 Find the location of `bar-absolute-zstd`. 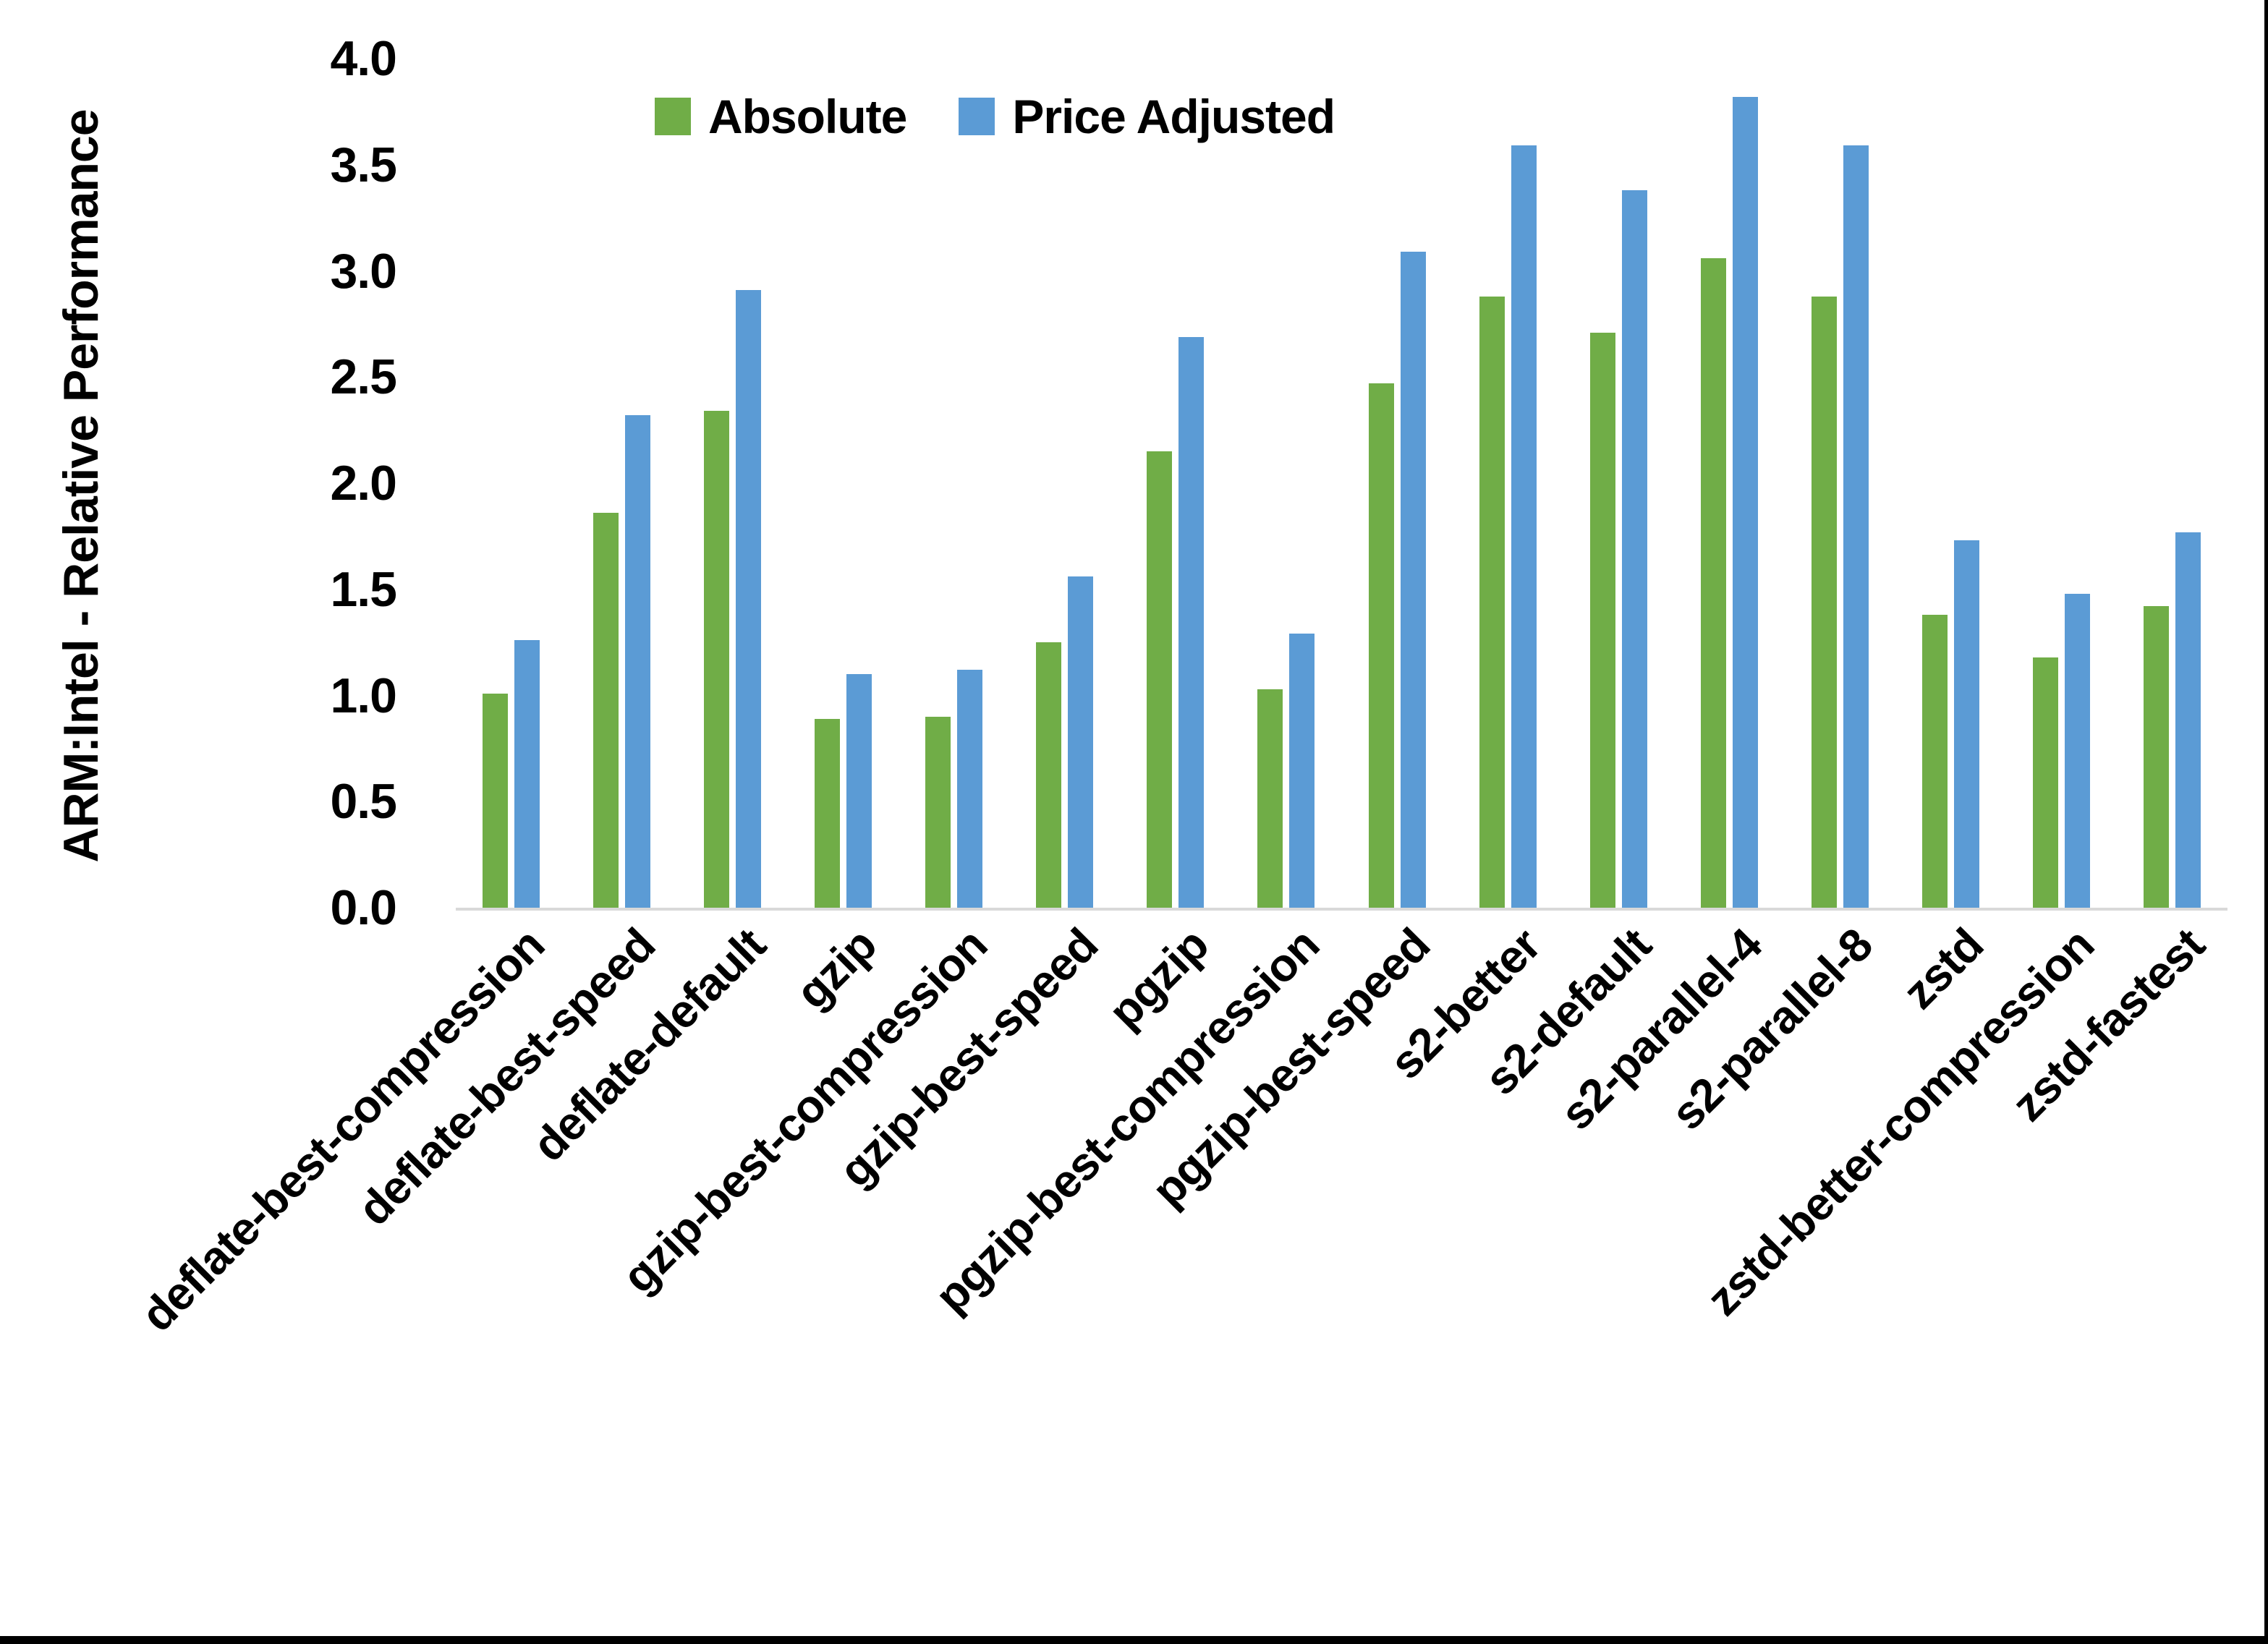

bar-absolute-zstd is located at coordinates (1935, 761).